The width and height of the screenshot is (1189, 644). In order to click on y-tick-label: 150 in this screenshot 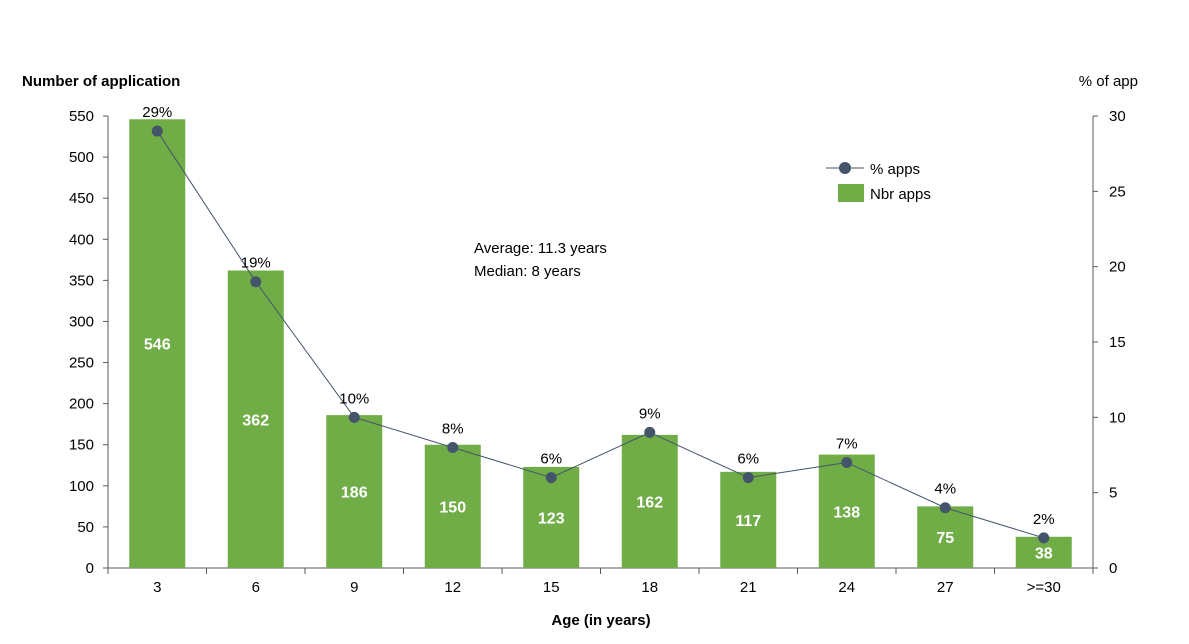, I will do `click(81, 445)`.